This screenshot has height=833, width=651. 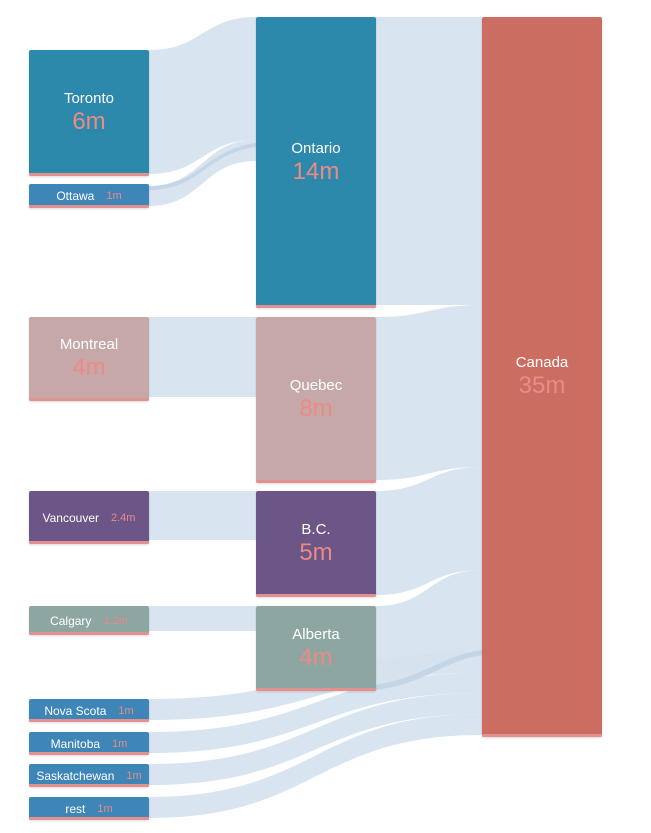 What do you see at coordinates (316, 408) in the screenshot?
I see `node-value: 8m` at bounding box center [316, 408].